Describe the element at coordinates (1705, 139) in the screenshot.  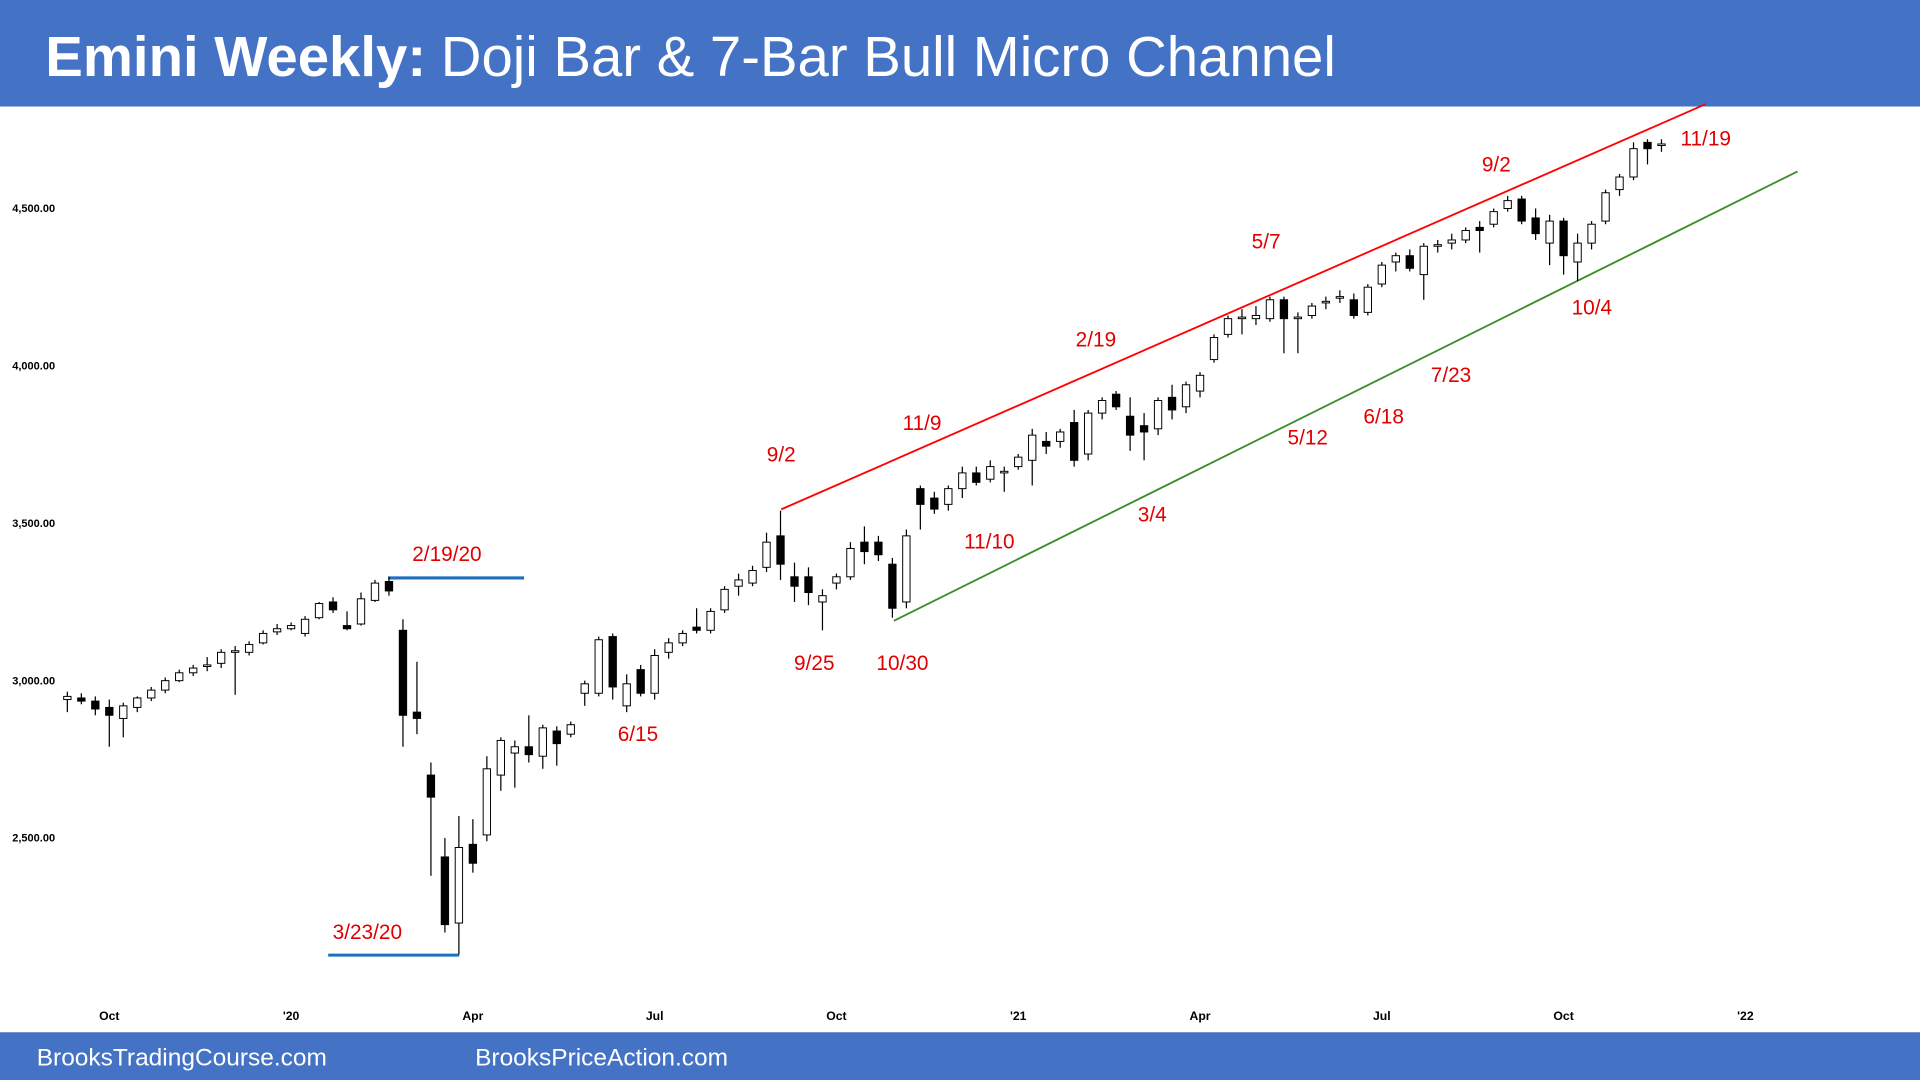
I see `annotation: 11/19` at that location.